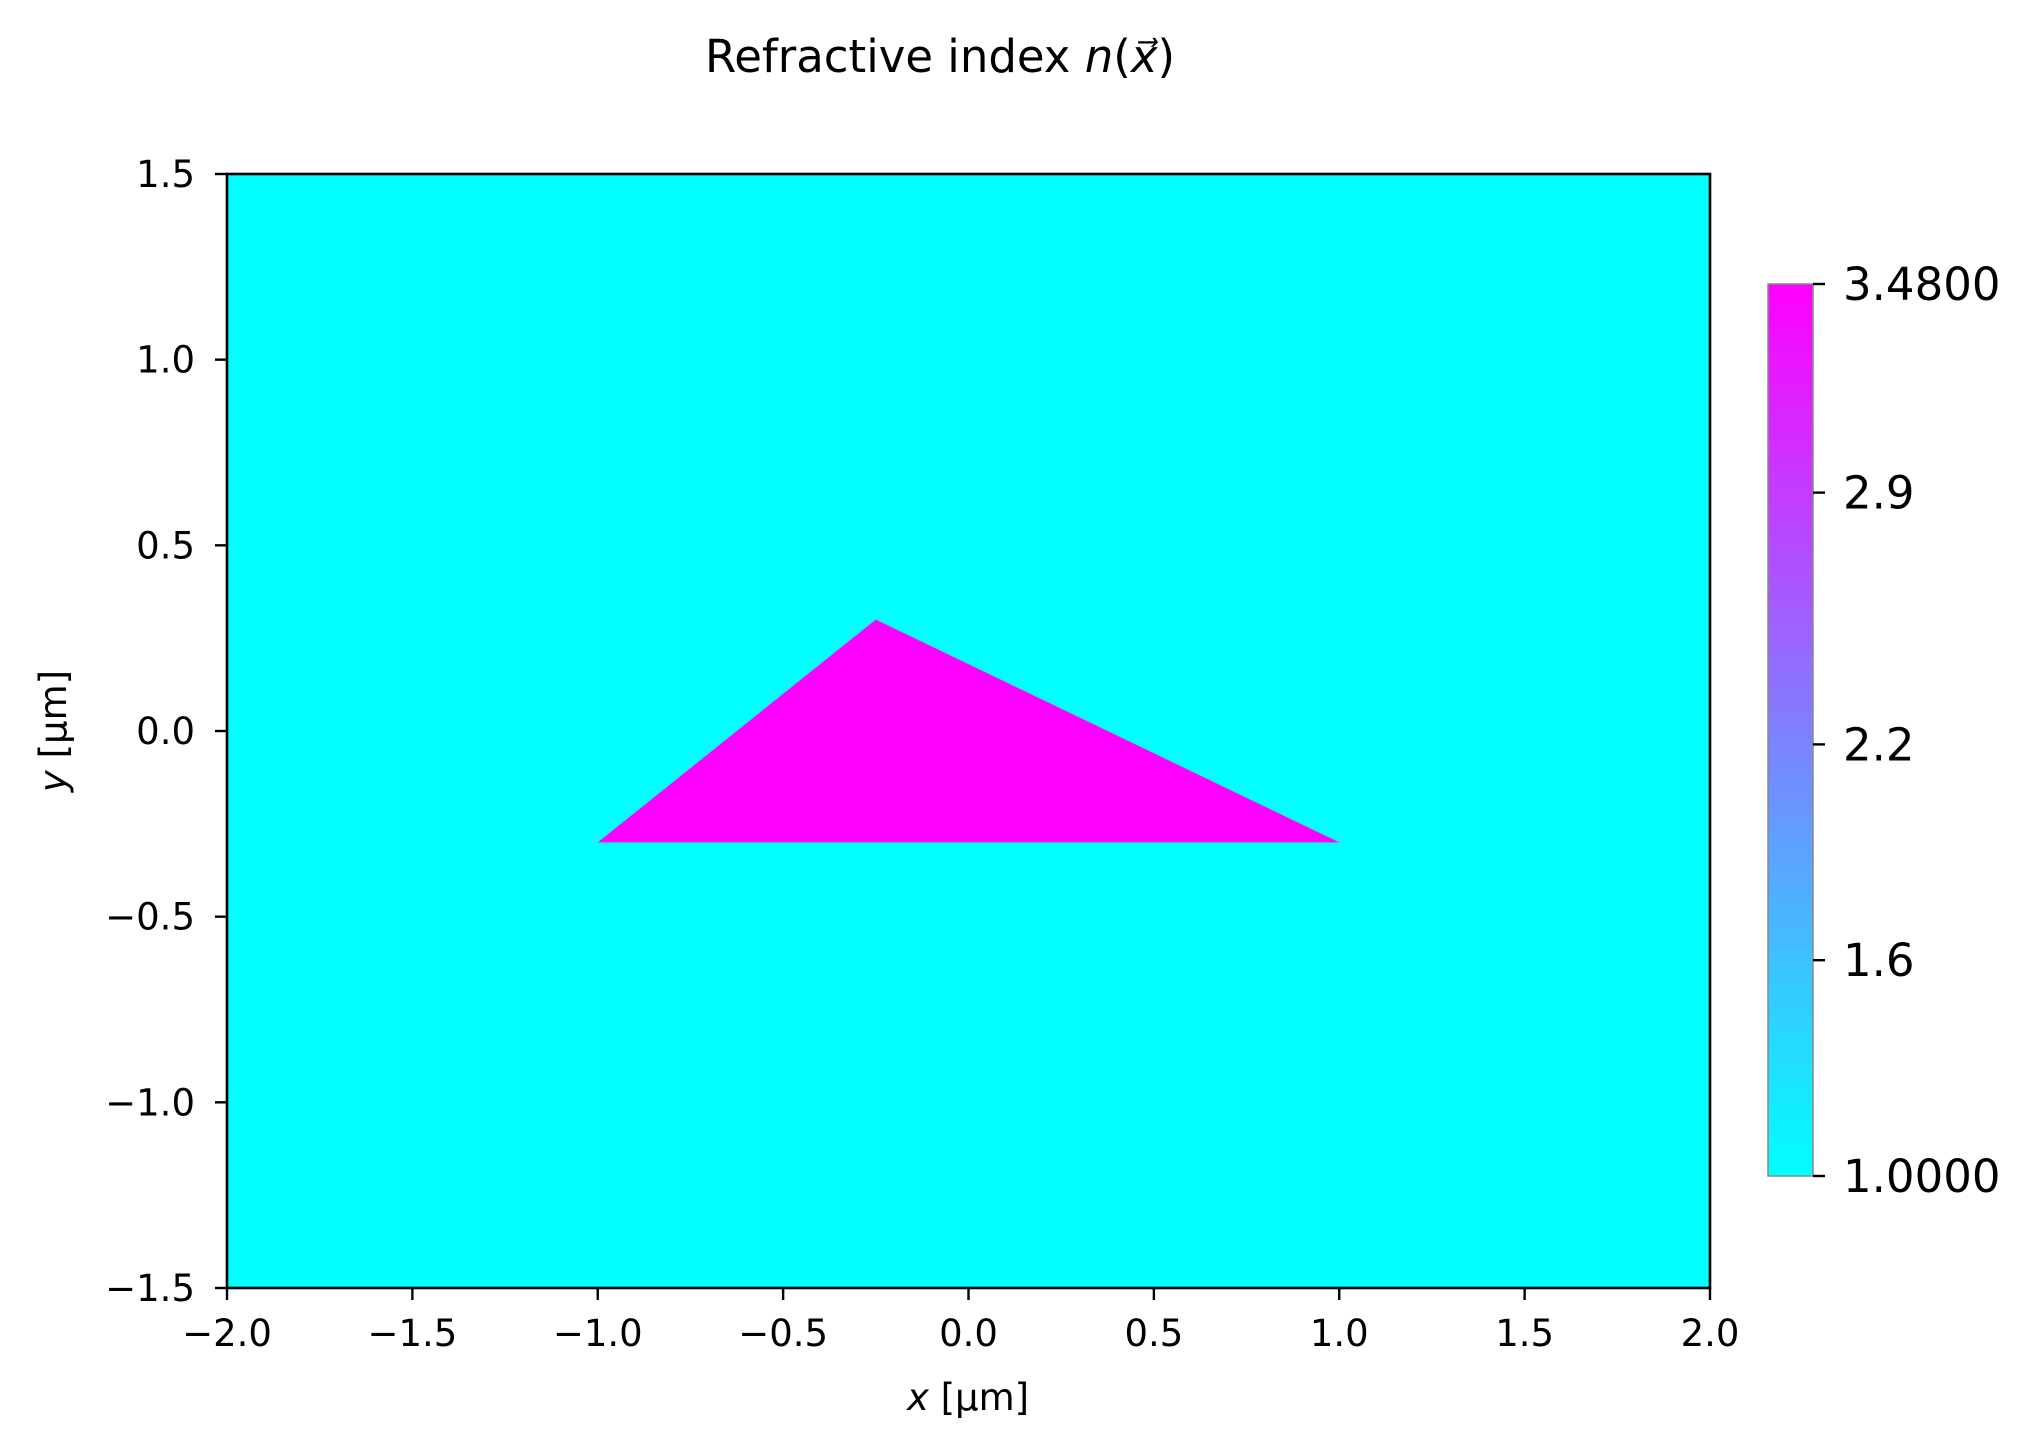 The width and height of the screenshot is (2038, 1446). What do you see at coordinates (967, 1397) in the screenshot?
I see `x-axis-label: x [µm]` at bounding box center [967, 1397].